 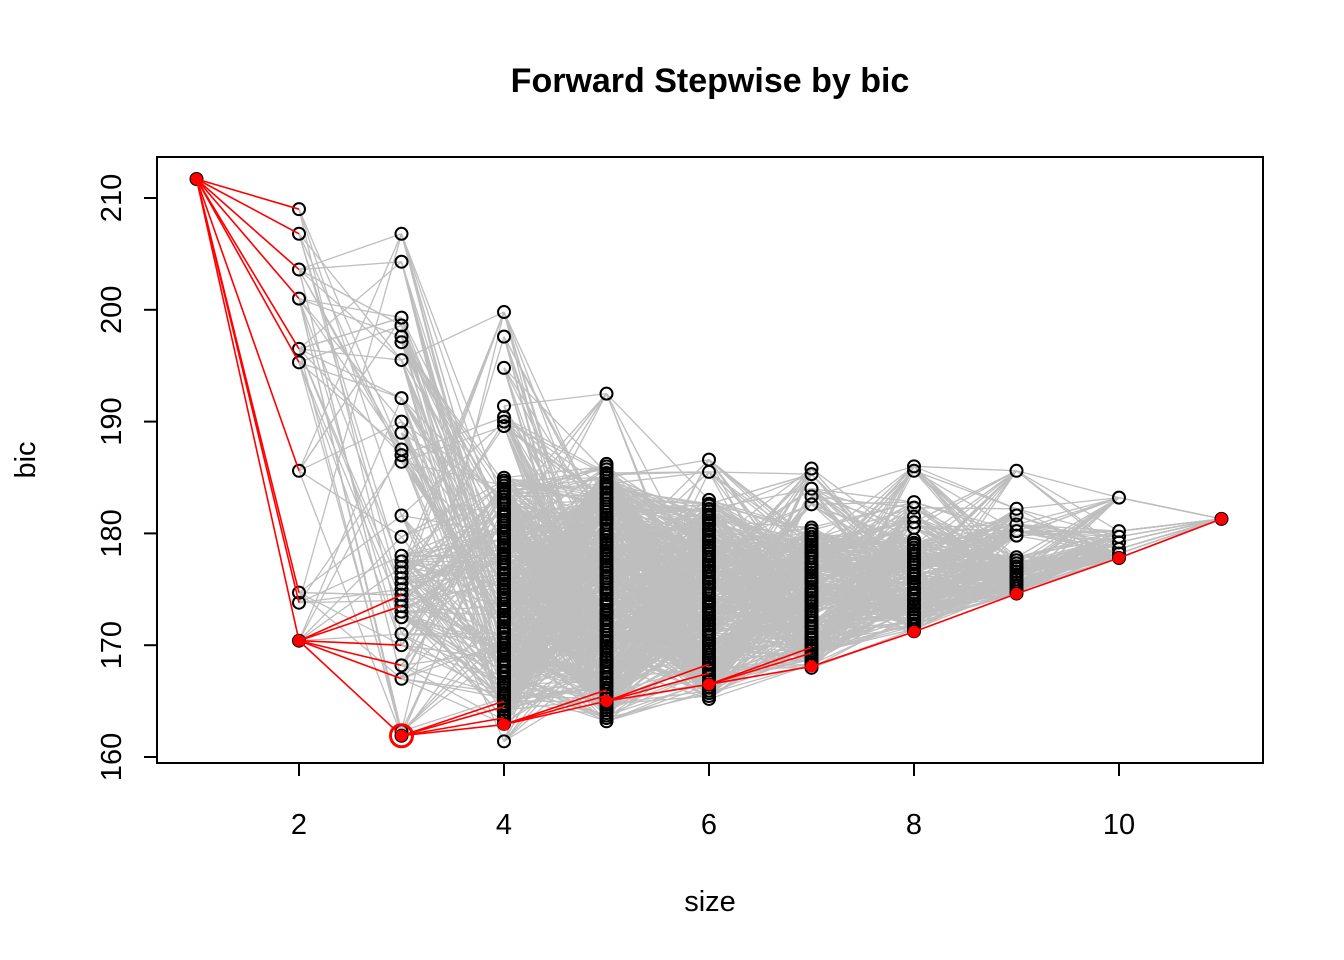 What do you see at coordinates (710, 902) in the screenshot?
I see `x-axis-label: size` at bounding box center [710, 902].